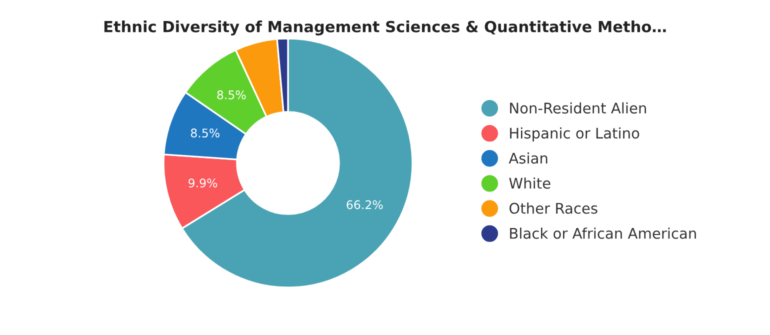  Describe the element at coordinates (553, 208) in the screenshot. I see `legend-label: Other Races` at that location.